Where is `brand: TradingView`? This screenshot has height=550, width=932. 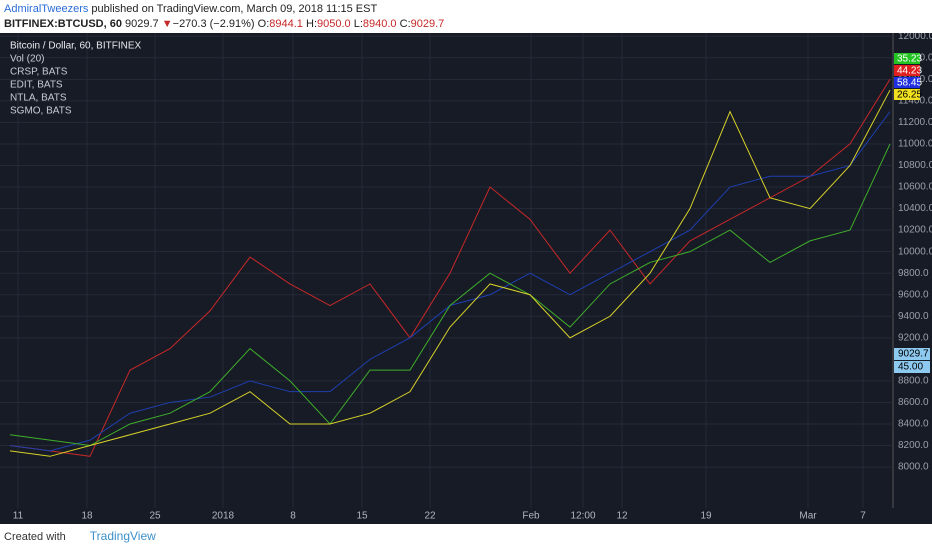 brand: TradingView is located at coordinates (122, 536).